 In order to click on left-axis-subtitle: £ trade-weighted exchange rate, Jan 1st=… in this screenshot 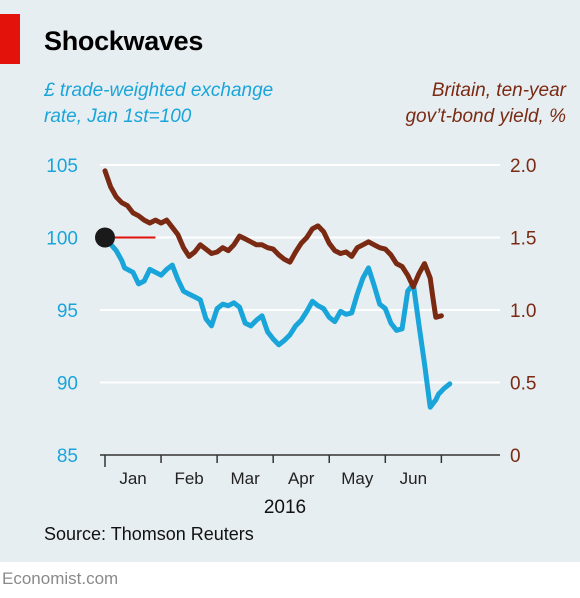, I will do `click(158, 104)`.